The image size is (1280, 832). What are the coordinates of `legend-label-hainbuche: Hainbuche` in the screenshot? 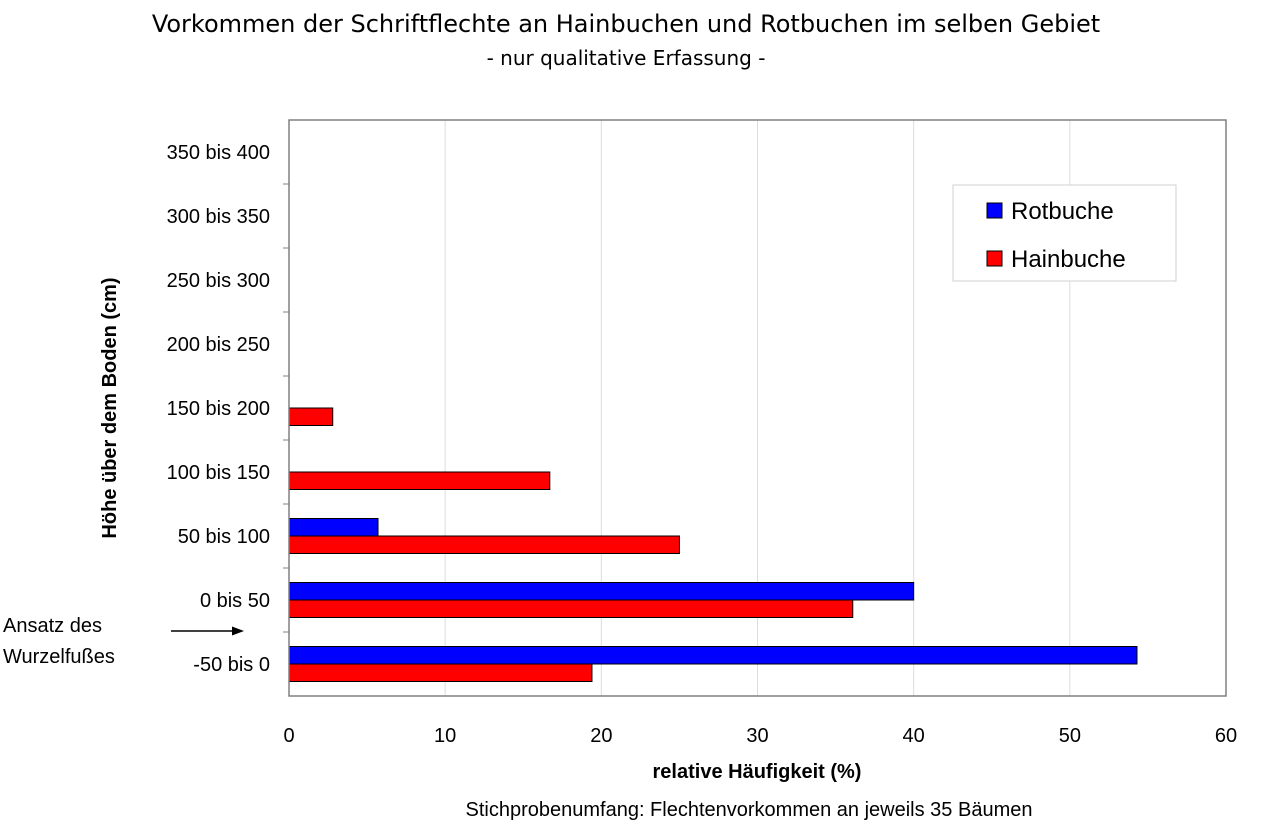 It's located at (1068, 259).